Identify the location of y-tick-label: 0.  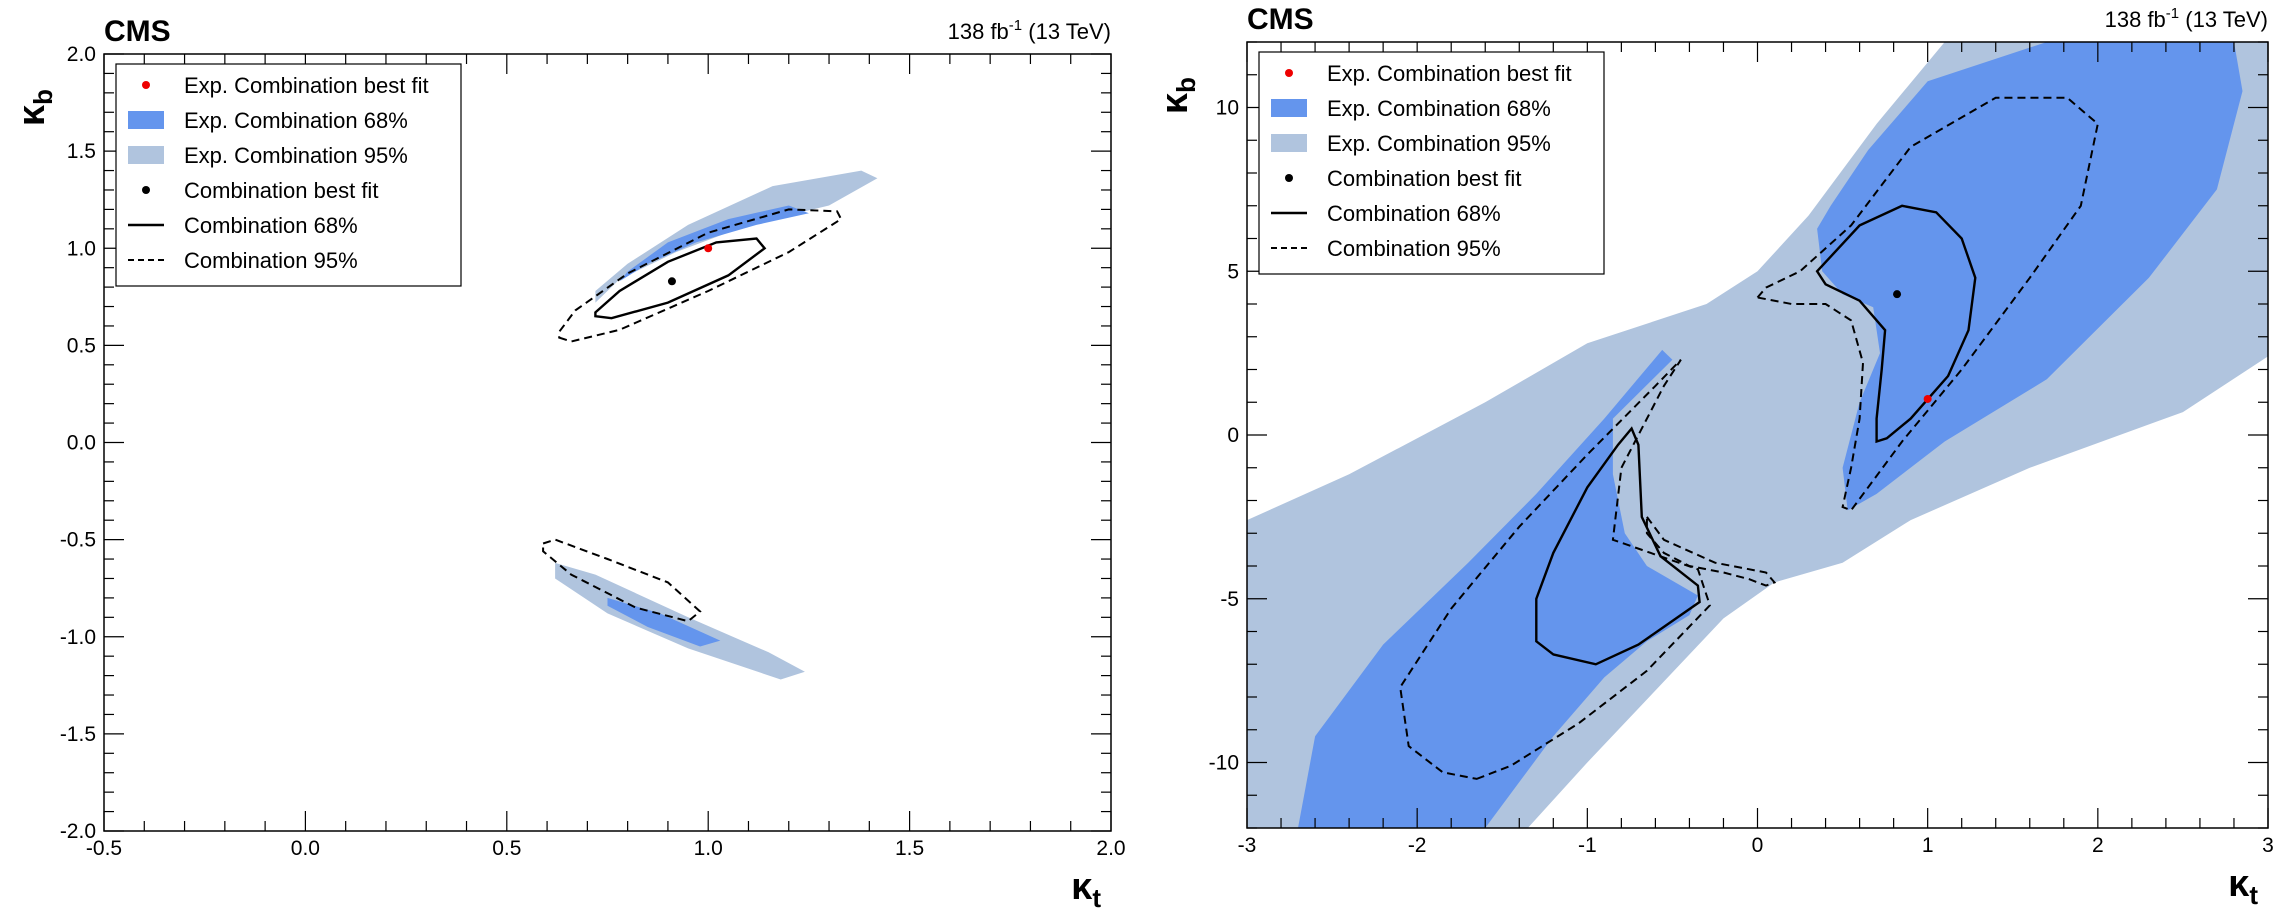
(1233, 435).